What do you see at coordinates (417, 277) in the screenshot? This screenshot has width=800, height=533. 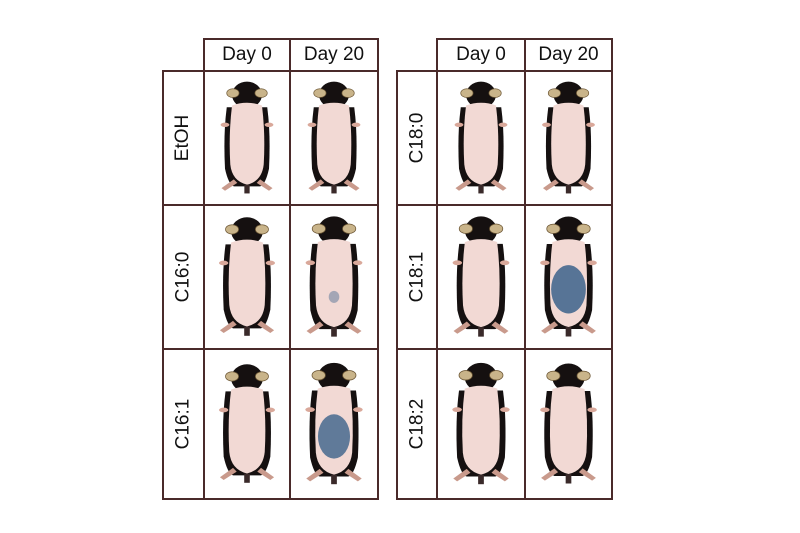 I see `row-label: C18:1` at bounding box center [417, 277].